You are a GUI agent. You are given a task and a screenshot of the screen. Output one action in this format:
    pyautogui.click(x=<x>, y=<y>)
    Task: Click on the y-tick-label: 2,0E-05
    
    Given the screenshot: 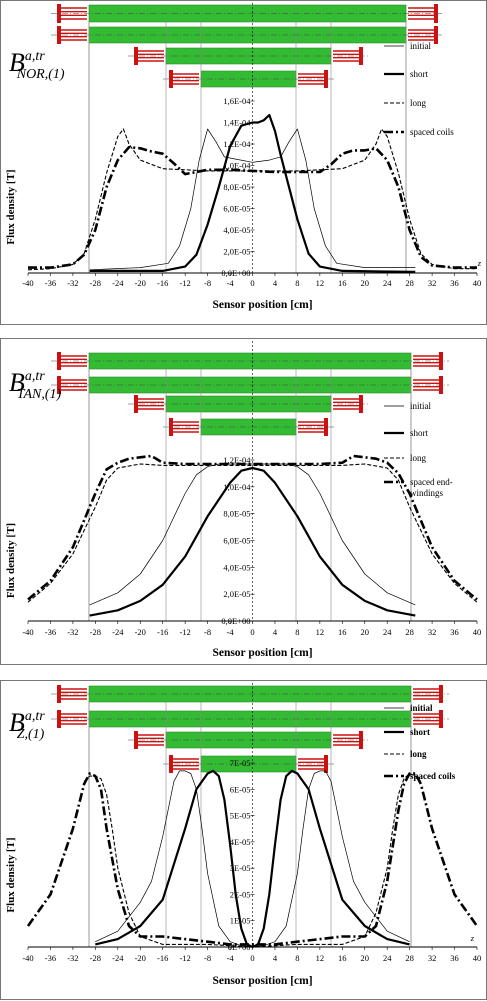 What is the action you would take?
    pyautogui.click(x=236, y=252)
    